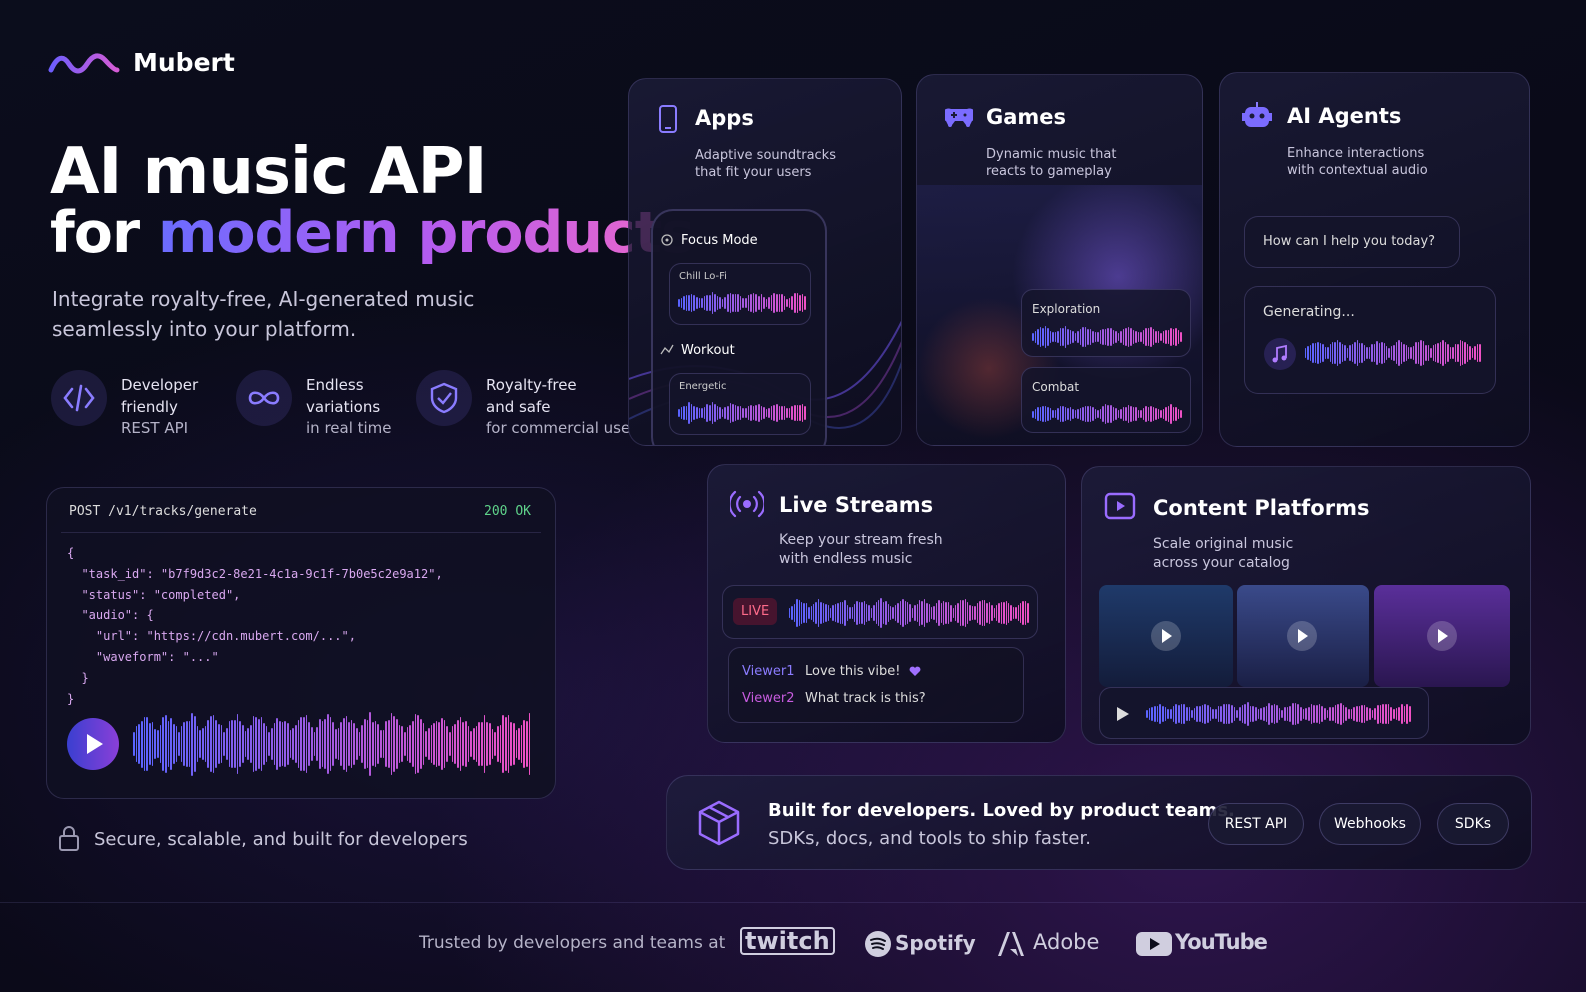 The height and width of the screenshot is (992, 1586). What do you see at coordinates (1357, 170) in the screenshot?
I see `text-line: with contextual audio` at bounding box center [1357, 170].